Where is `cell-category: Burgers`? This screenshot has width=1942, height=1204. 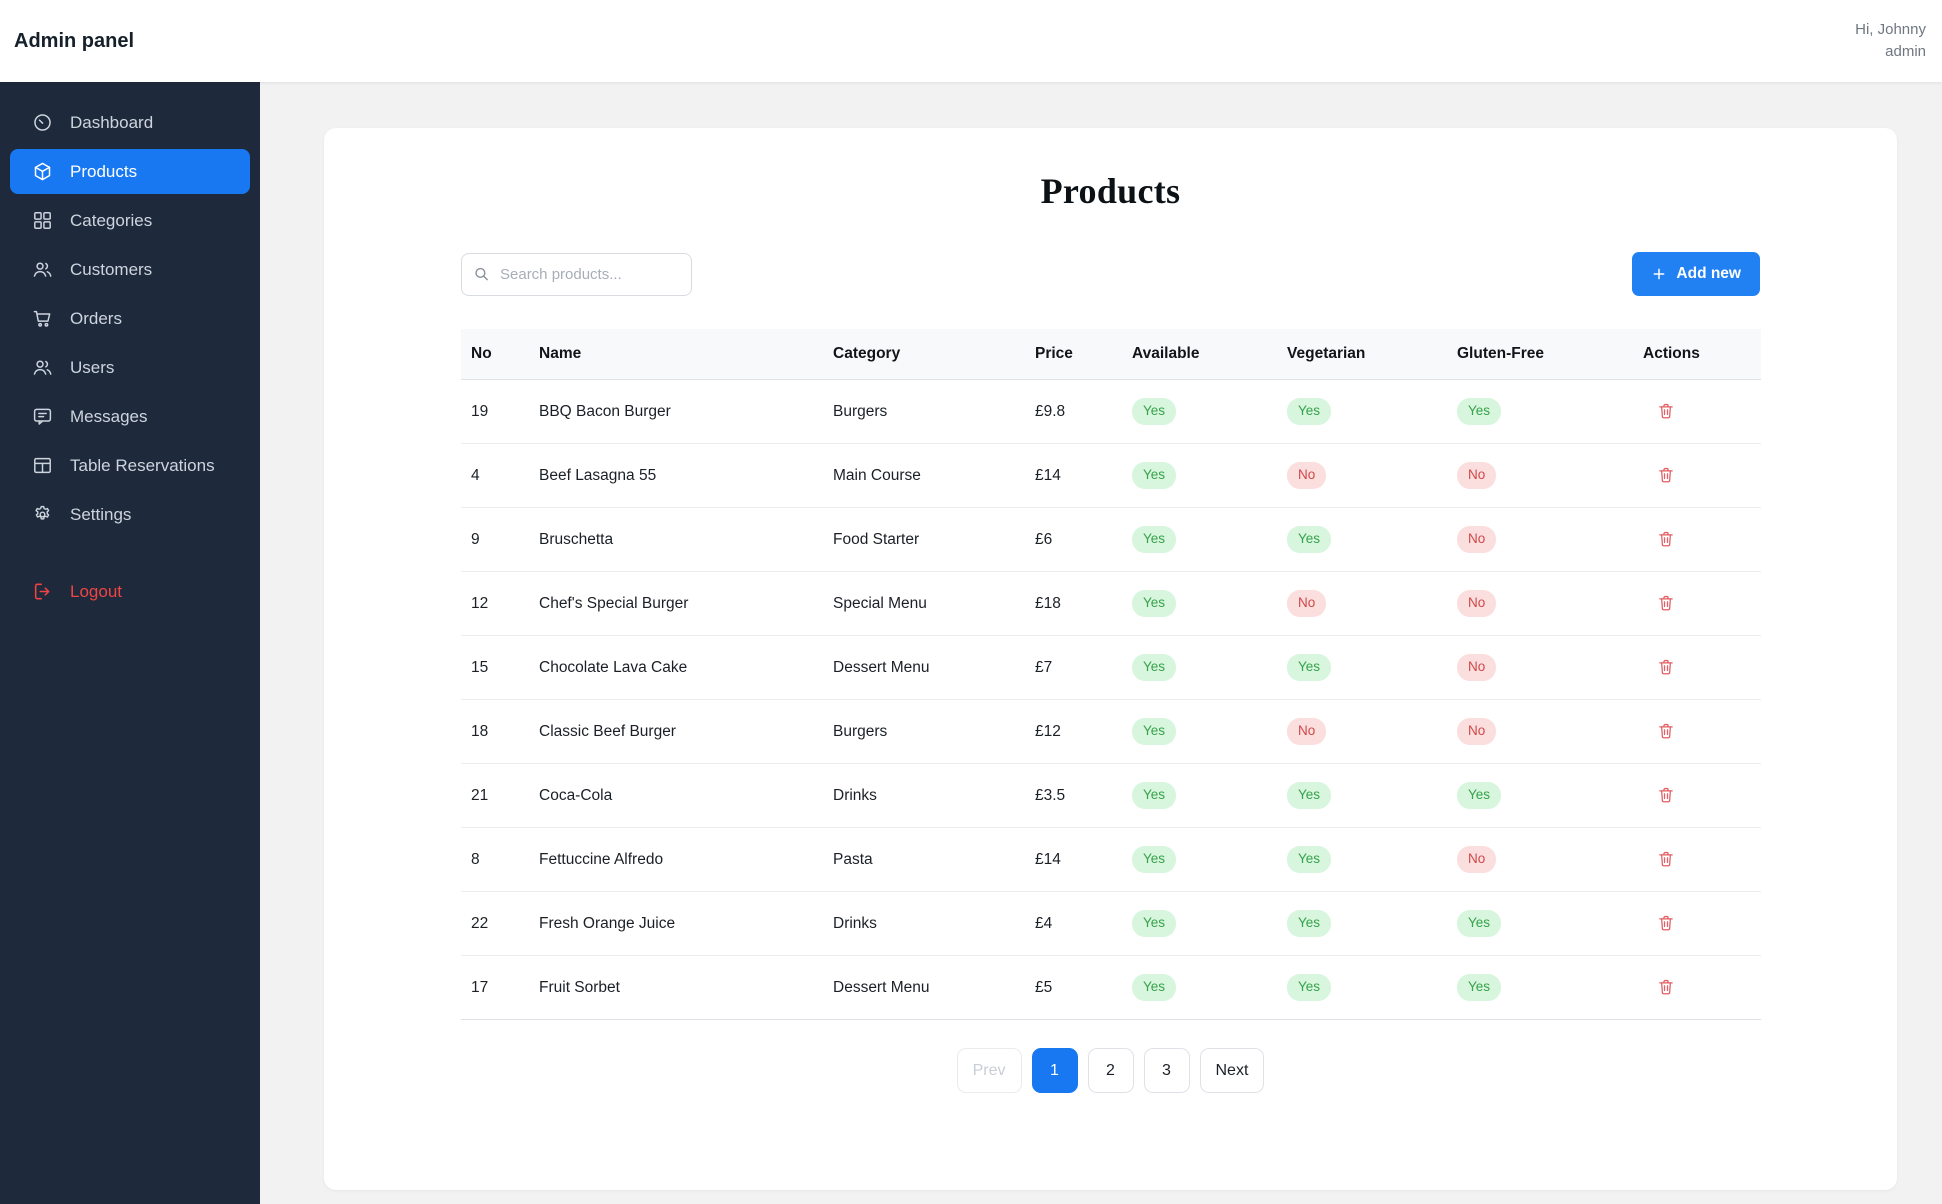 cell-category: Burgers is located at coordinates (924, 731).